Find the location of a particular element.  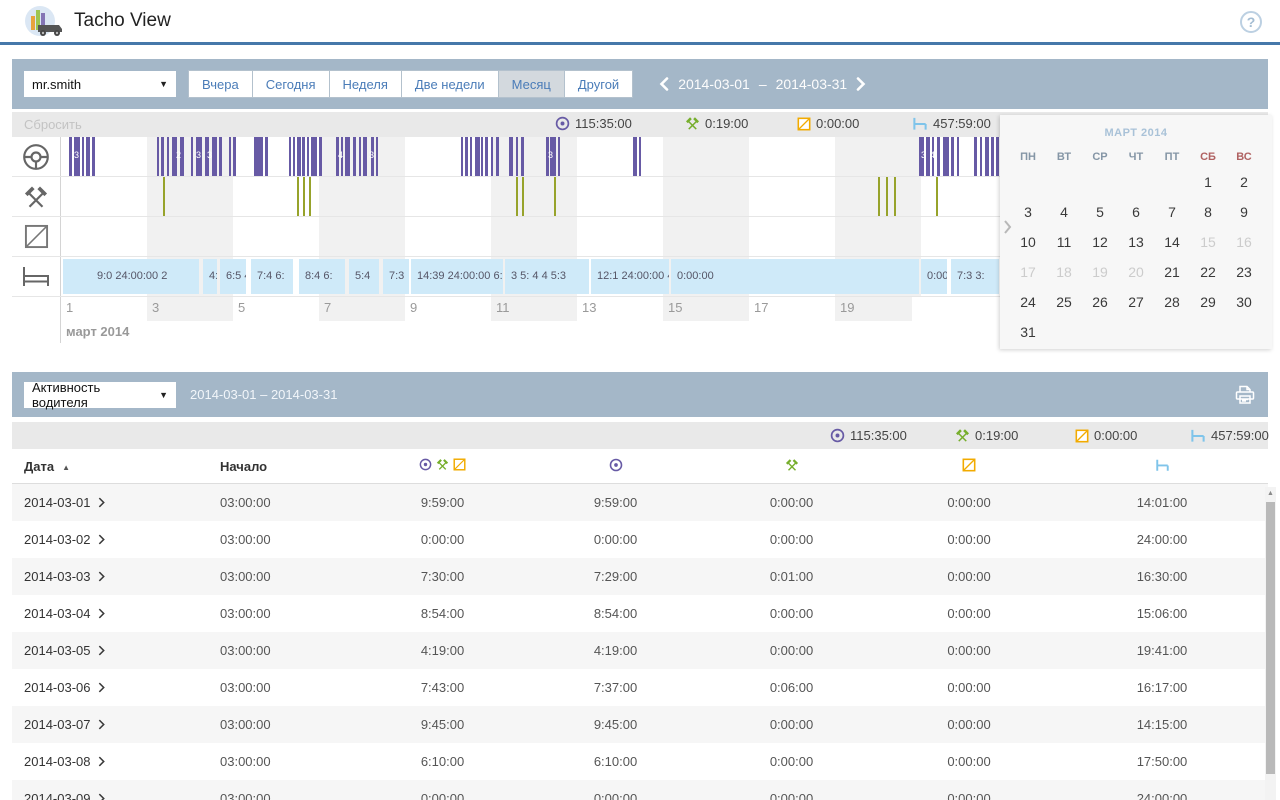

calendar-day-9: 9 is located at coordinates (1244, 212).